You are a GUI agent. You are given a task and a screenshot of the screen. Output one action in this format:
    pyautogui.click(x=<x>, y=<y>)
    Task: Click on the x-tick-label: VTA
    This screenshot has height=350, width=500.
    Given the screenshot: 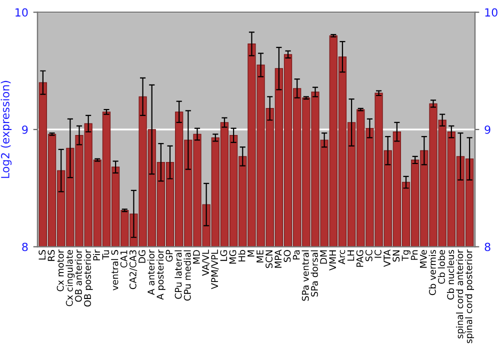 What is the action you would take?
    pyautogui.click(x=387, y=258)
    